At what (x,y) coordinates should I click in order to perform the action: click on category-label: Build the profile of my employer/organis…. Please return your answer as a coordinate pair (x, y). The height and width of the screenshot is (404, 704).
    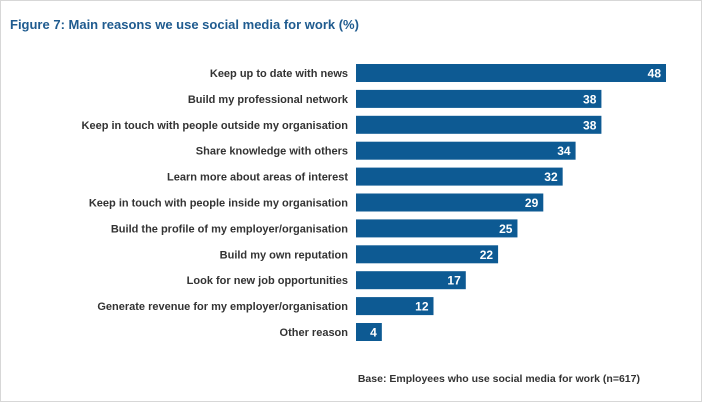
    Looking at the image, I should click on (229, 229).